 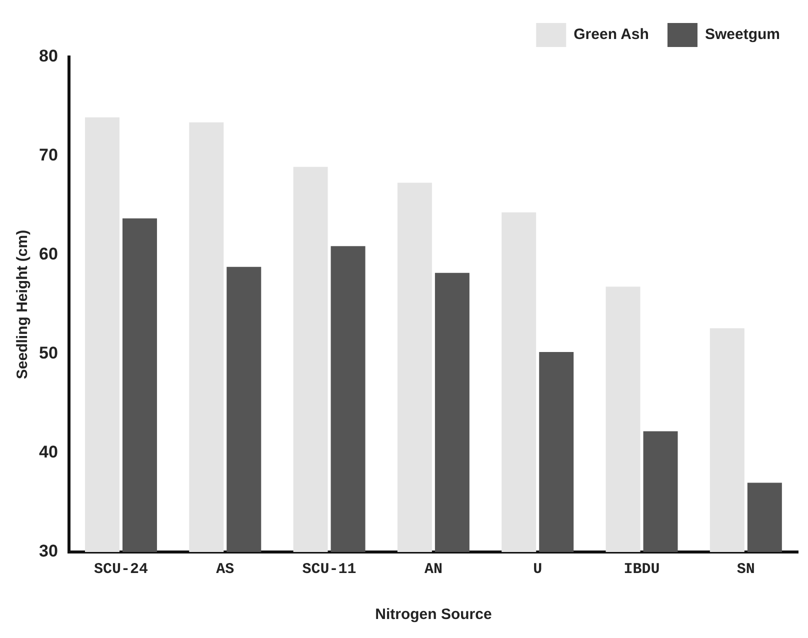 What do you see at coordinates (48, 551) in the screenshot?
I see `y-tick-label: 30` at bounding box center [48, 551].